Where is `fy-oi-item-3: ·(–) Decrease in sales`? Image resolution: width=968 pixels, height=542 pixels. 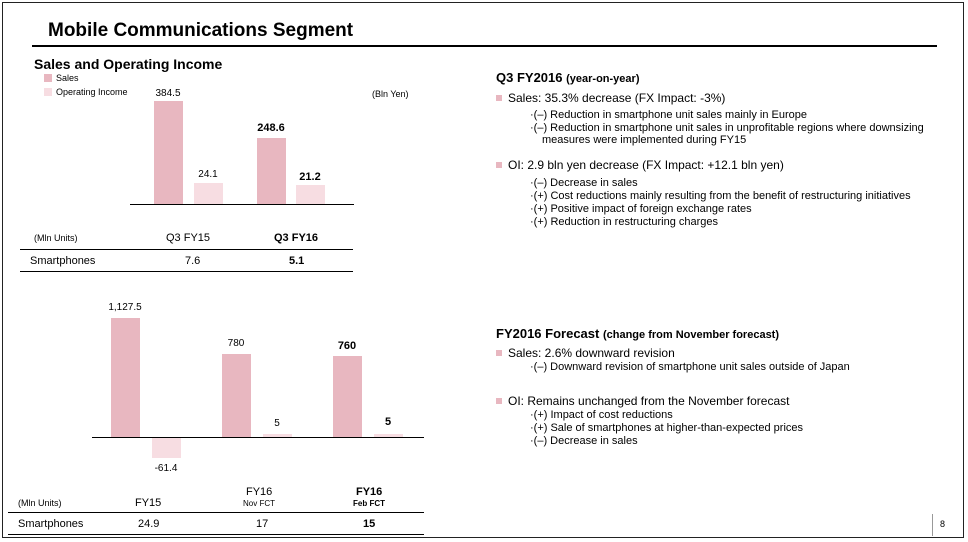 fy-oi-item-3: ·(–) Decrease in sales is located at coordinates (584, 441).